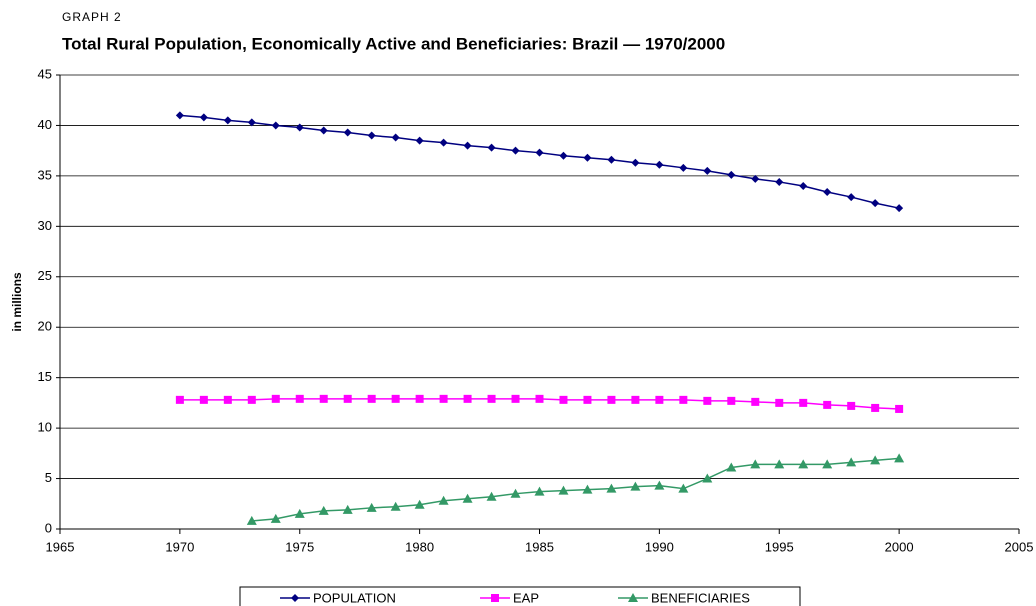 Image resolution: width=1036 pixels, height=606 pixels. Describe the element at coordinates (526, 597) in the screenshot. I see `legend-label: EAP` at that location.